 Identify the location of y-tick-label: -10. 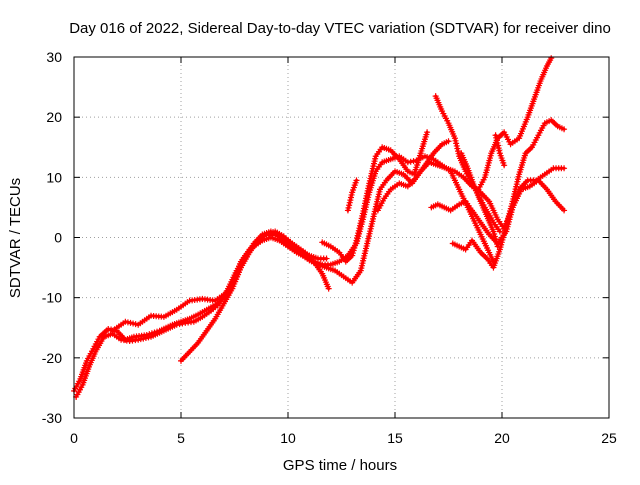
(52, 298).